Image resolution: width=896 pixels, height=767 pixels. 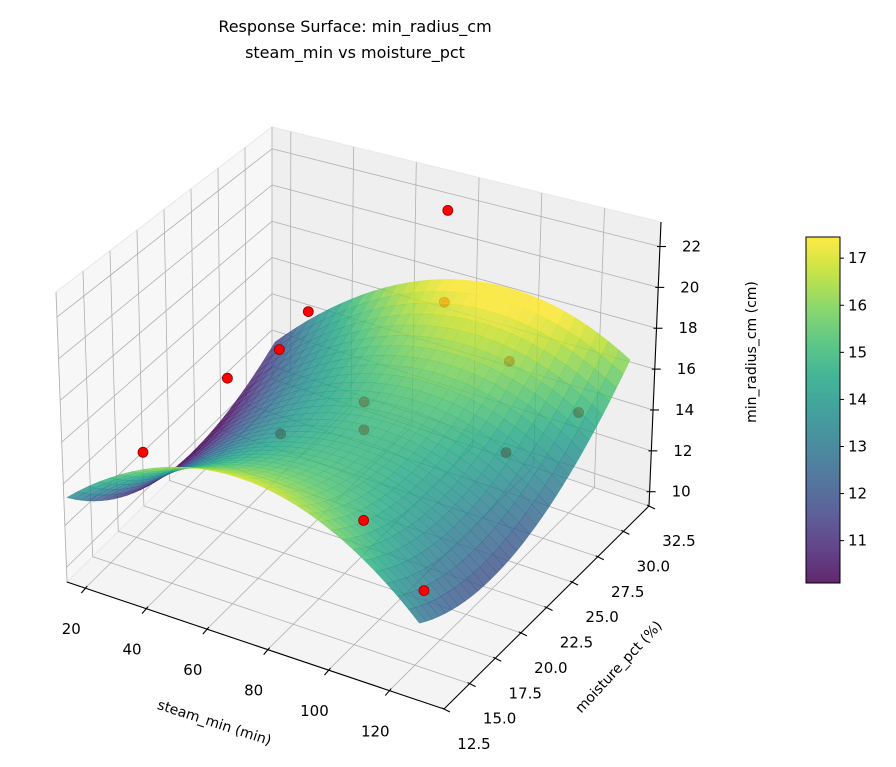 What do you see at coordinates (857, 305) in the screenshot?
I see `colorbar-tick-label: 16` at bounding box center [857, 305].